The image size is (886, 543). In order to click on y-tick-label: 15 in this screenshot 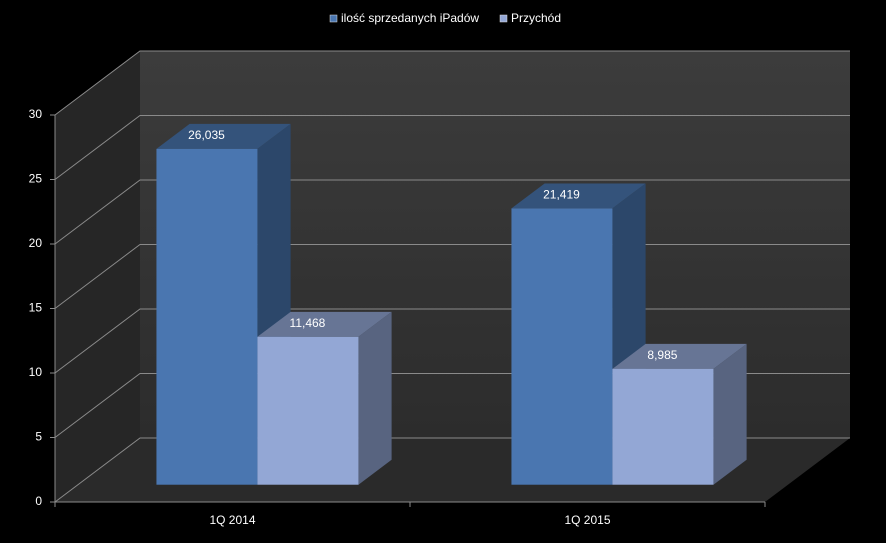, I will do `click(36, 308)`.